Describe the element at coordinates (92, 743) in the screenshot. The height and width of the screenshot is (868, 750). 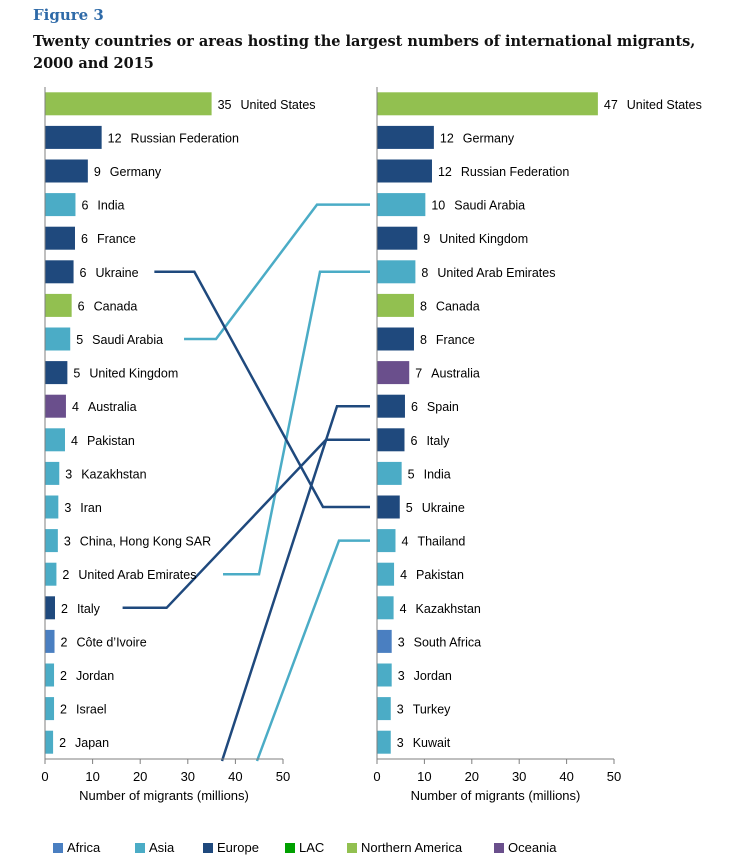
I see `category-label: Japan` at that location.